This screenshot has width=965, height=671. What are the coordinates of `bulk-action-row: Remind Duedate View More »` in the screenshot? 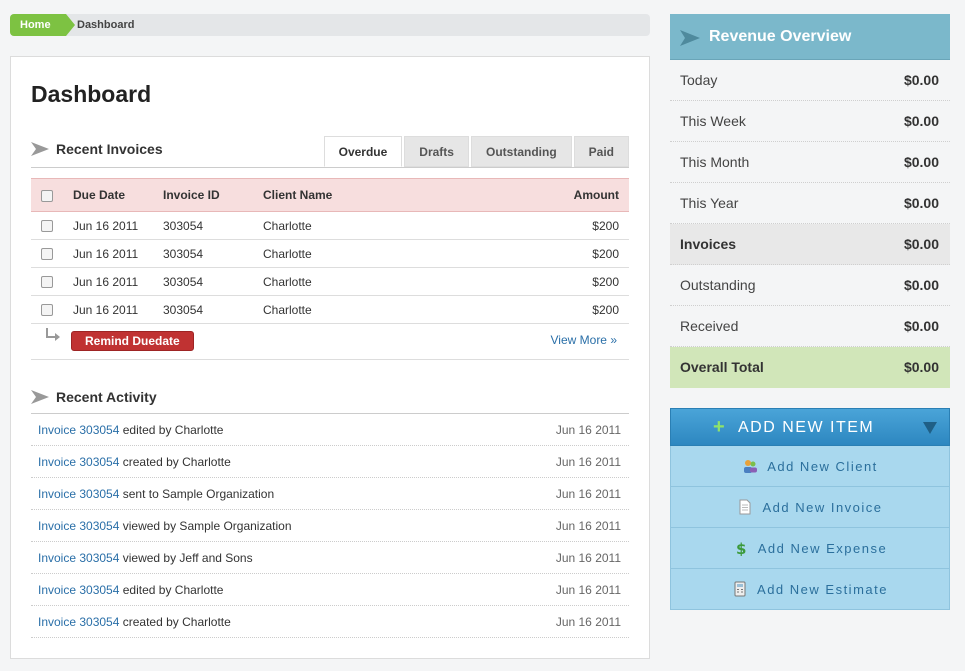 It's located at (330, 341).